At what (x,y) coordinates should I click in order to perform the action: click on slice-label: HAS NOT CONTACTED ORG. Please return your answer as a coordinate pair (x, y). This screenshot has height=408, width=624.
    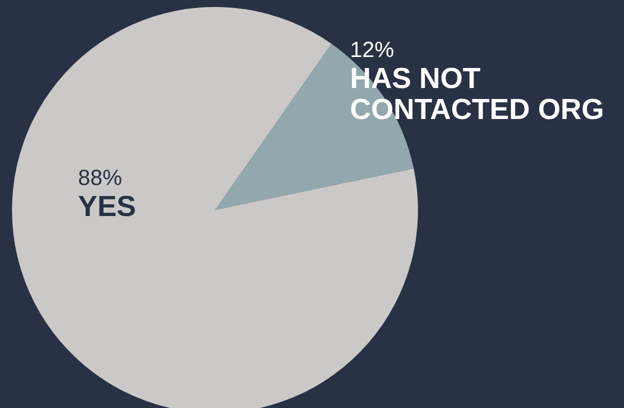
    Looking at the image, I should click on (477, 94).